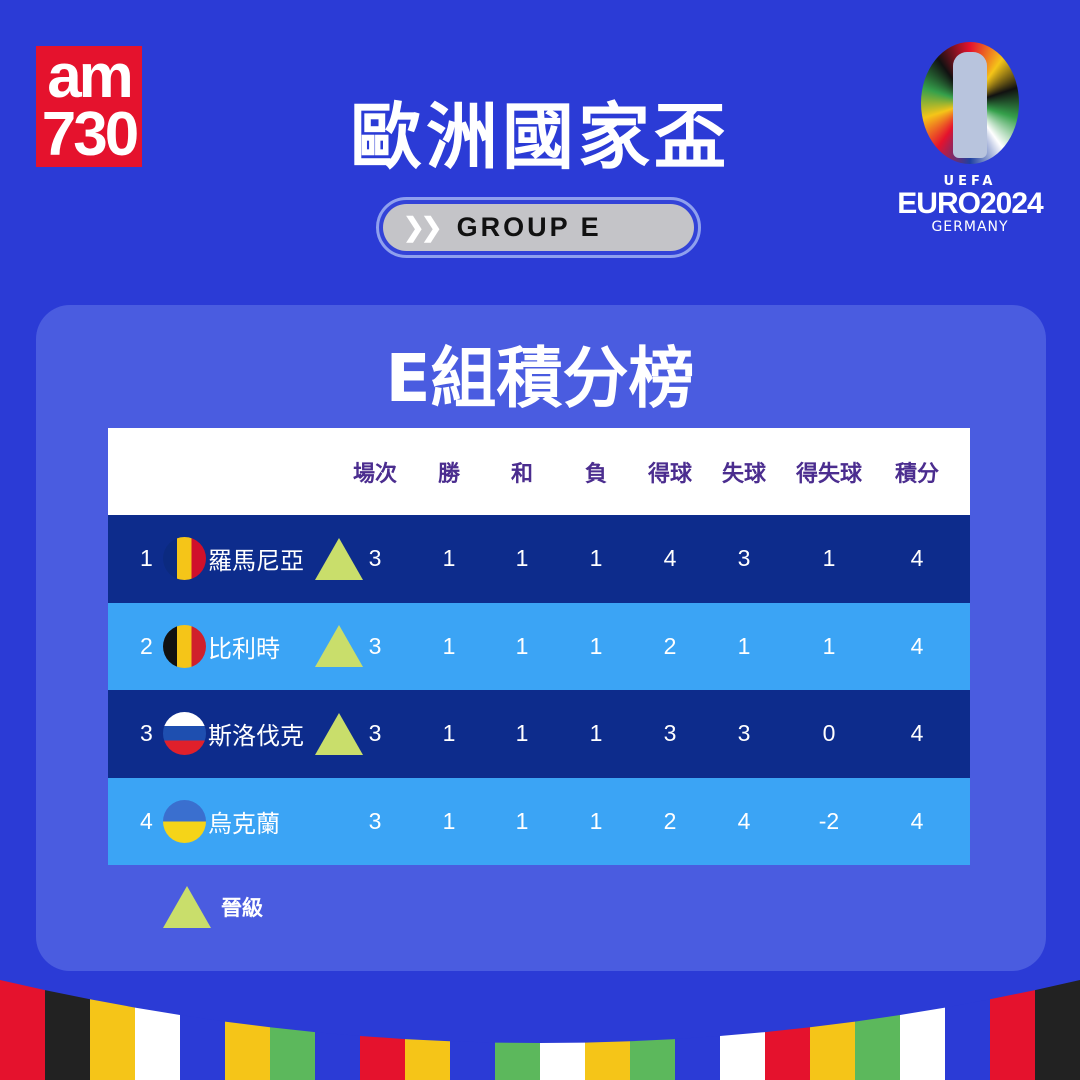 The height and width of the screenshot is (1080, 1080). Describe the element at coordinates (539, 734) in the screenshot. I see `table-row: 3 斯洛伐克 3 1 1 1 3 3 0 4` at that location.